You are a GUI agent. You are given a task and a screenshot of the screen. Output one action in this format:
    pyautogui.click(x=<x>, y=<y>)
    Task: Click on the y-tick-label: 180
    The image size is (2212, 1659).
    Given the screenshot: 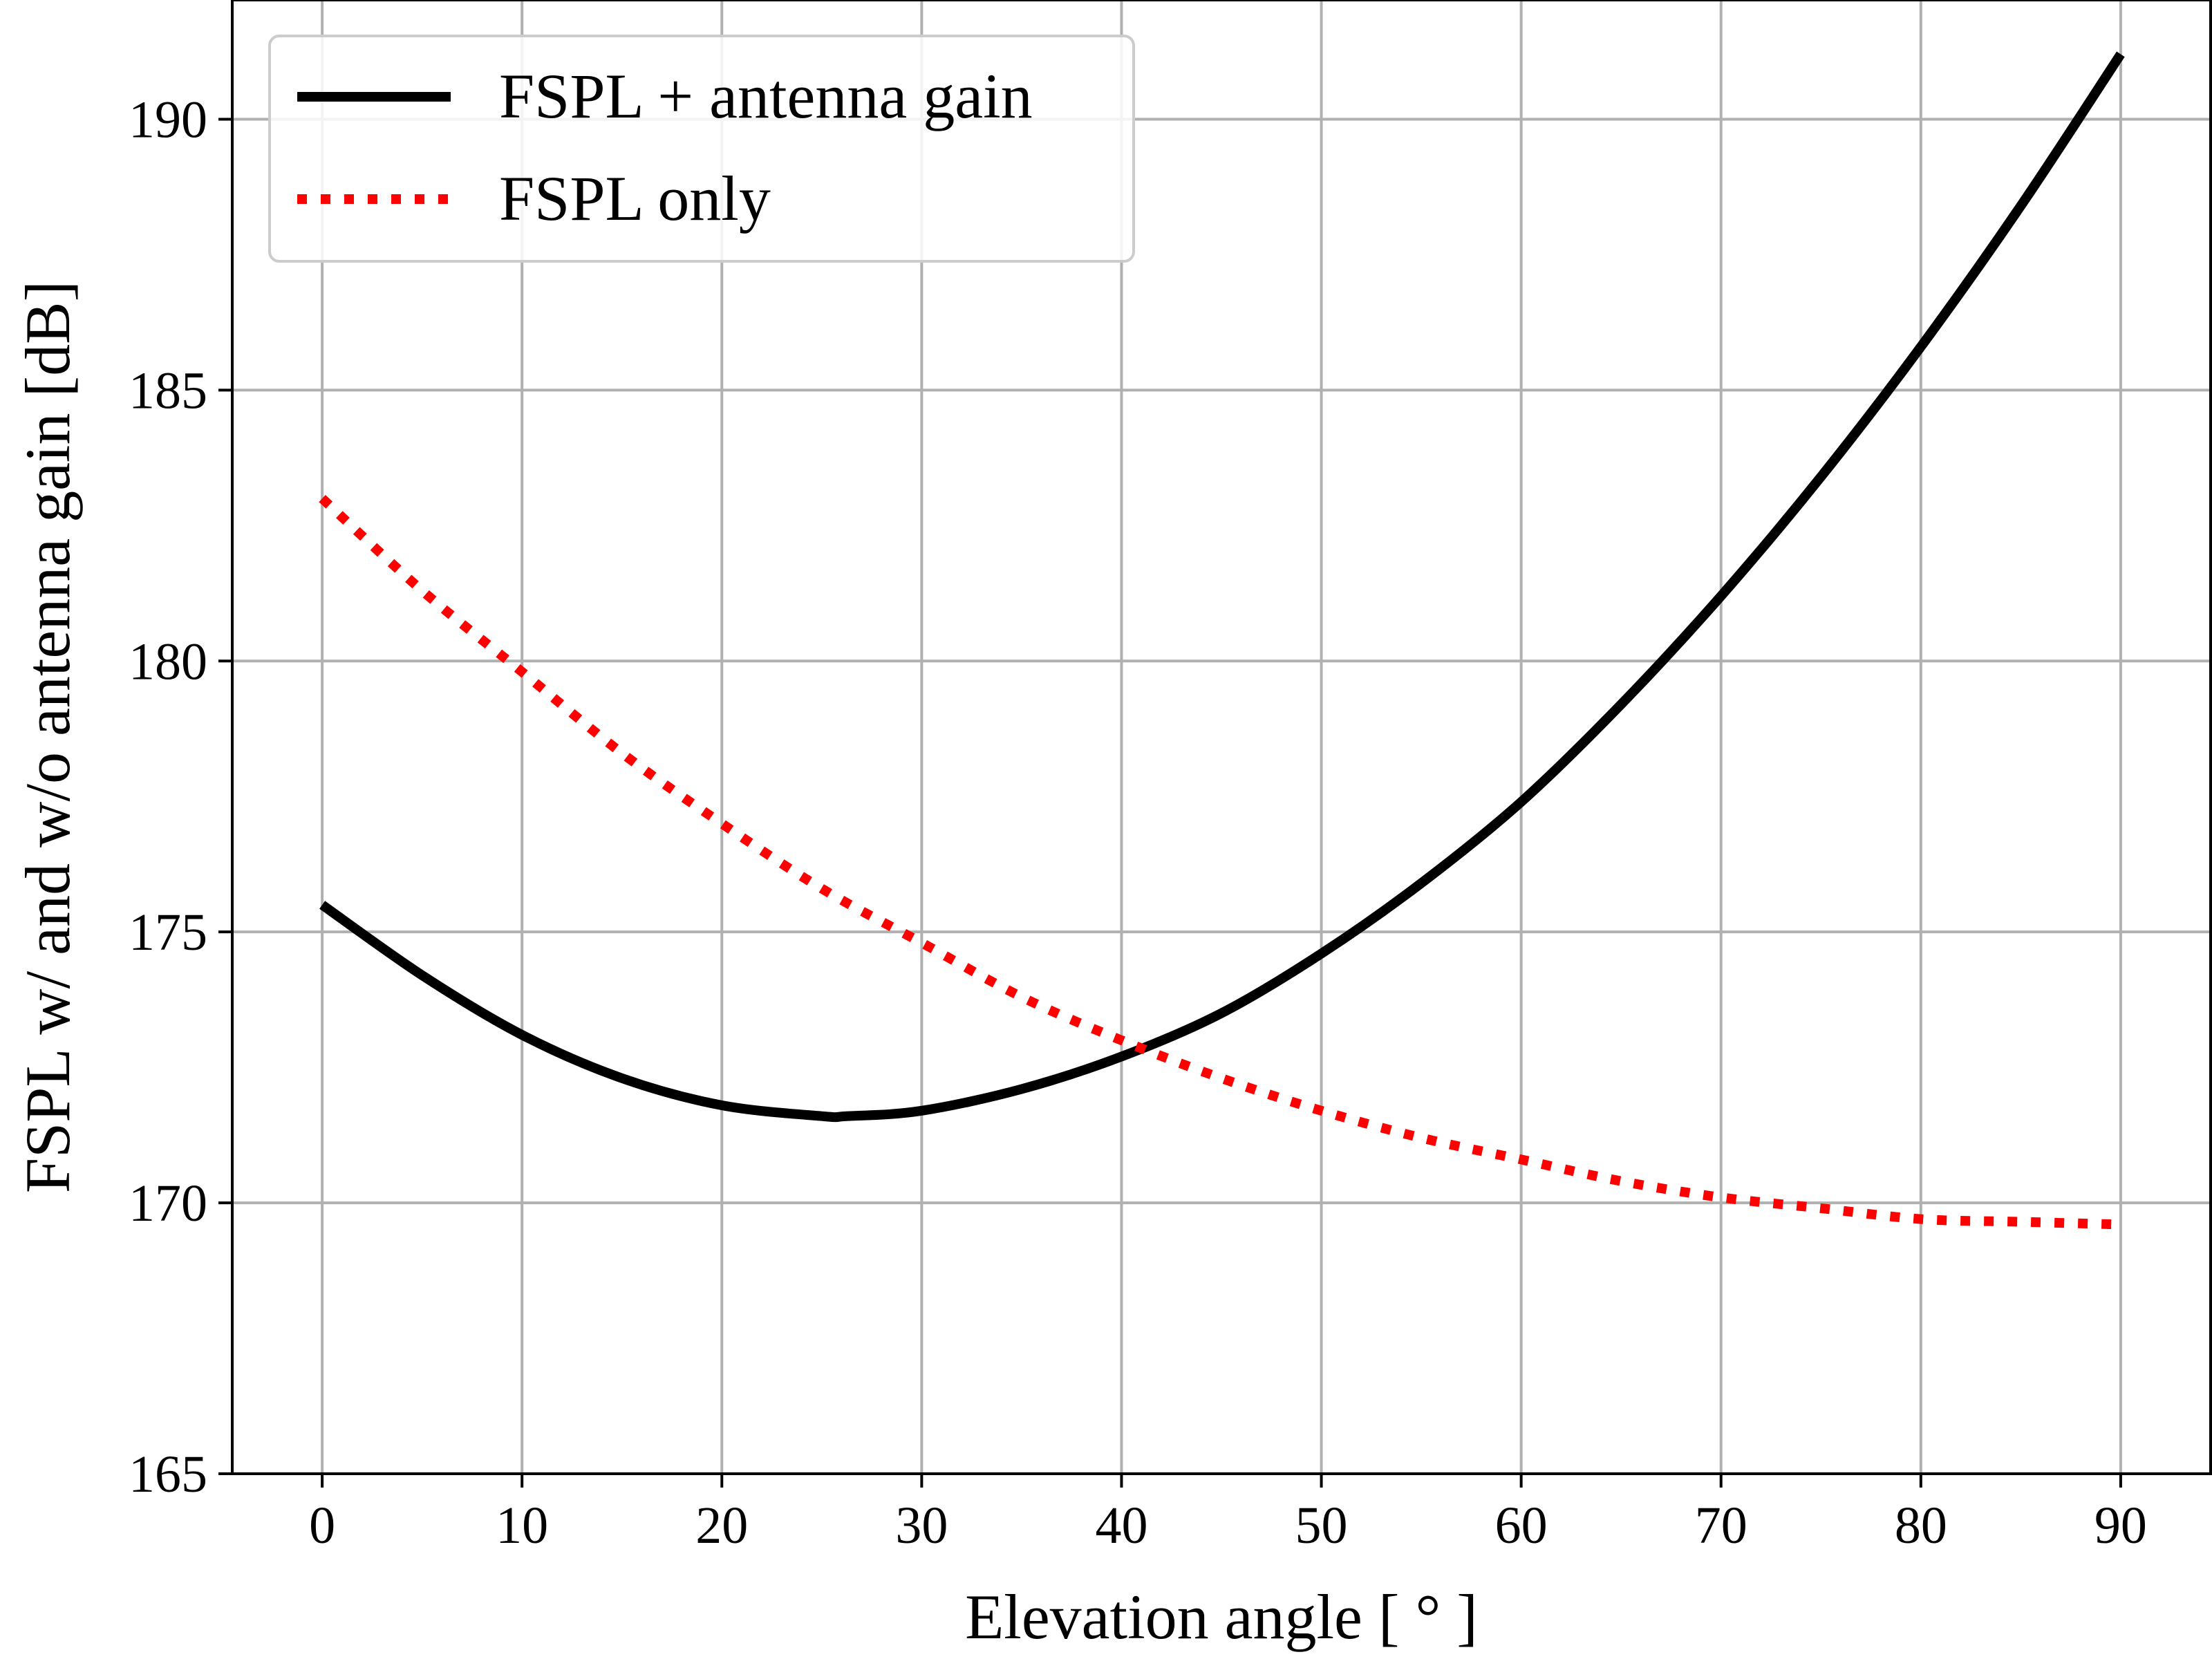 What is the action you would take?
    pyautogui.click(x=168, y=661)
    